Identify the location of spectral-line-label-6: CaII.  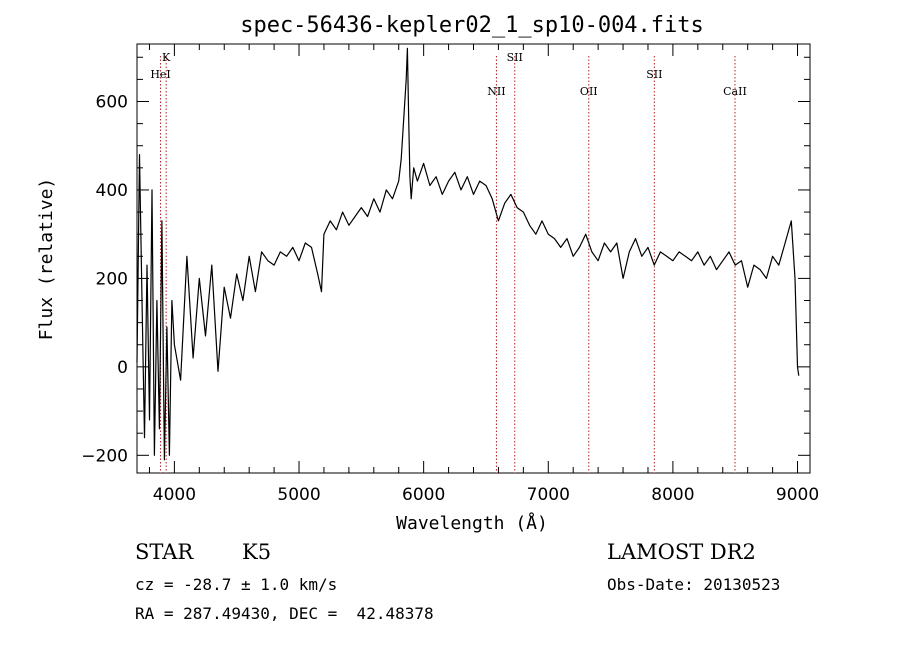
(735, 91).